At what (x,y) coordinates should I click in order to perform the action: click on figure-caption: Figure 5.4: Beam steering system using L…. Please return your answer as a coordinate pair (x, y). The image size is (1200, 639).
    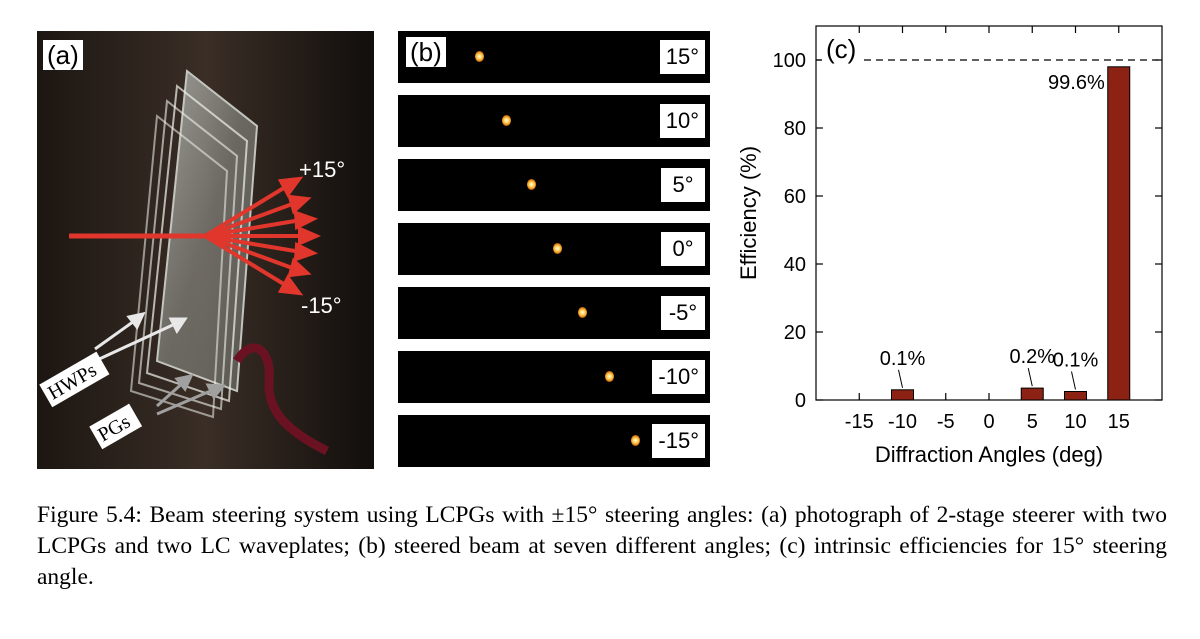
    Looking at the image, I should click on (602, 546).